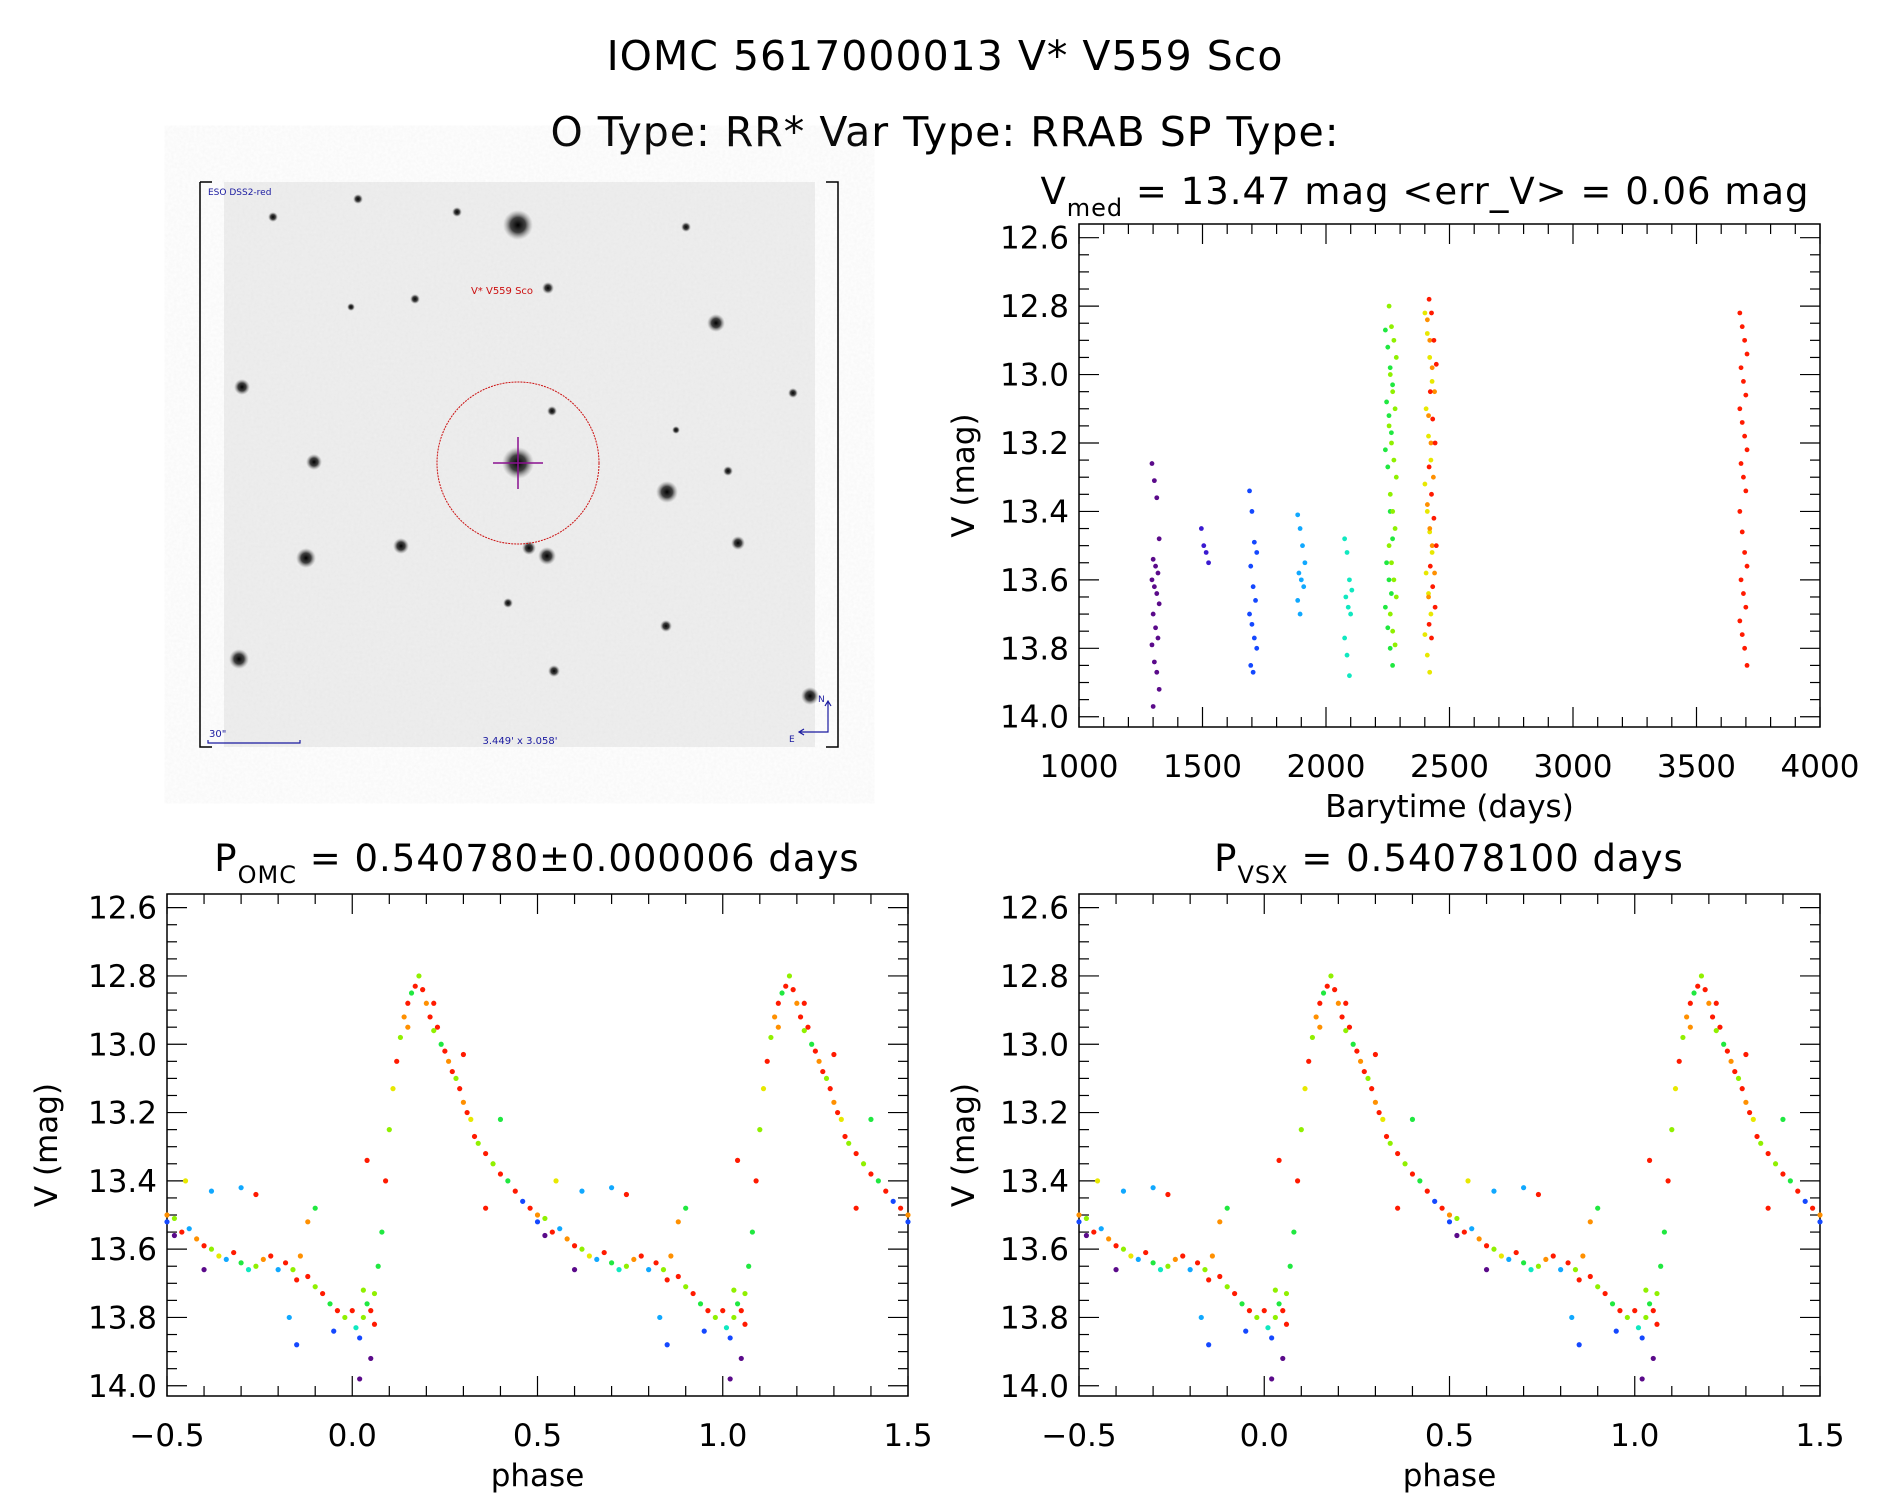 This screenshot has height=1494, width=1889. Describe the element at coordinates (1449, 1436) in the screenshot. I see `x-tick-label: 0.5` at that location.